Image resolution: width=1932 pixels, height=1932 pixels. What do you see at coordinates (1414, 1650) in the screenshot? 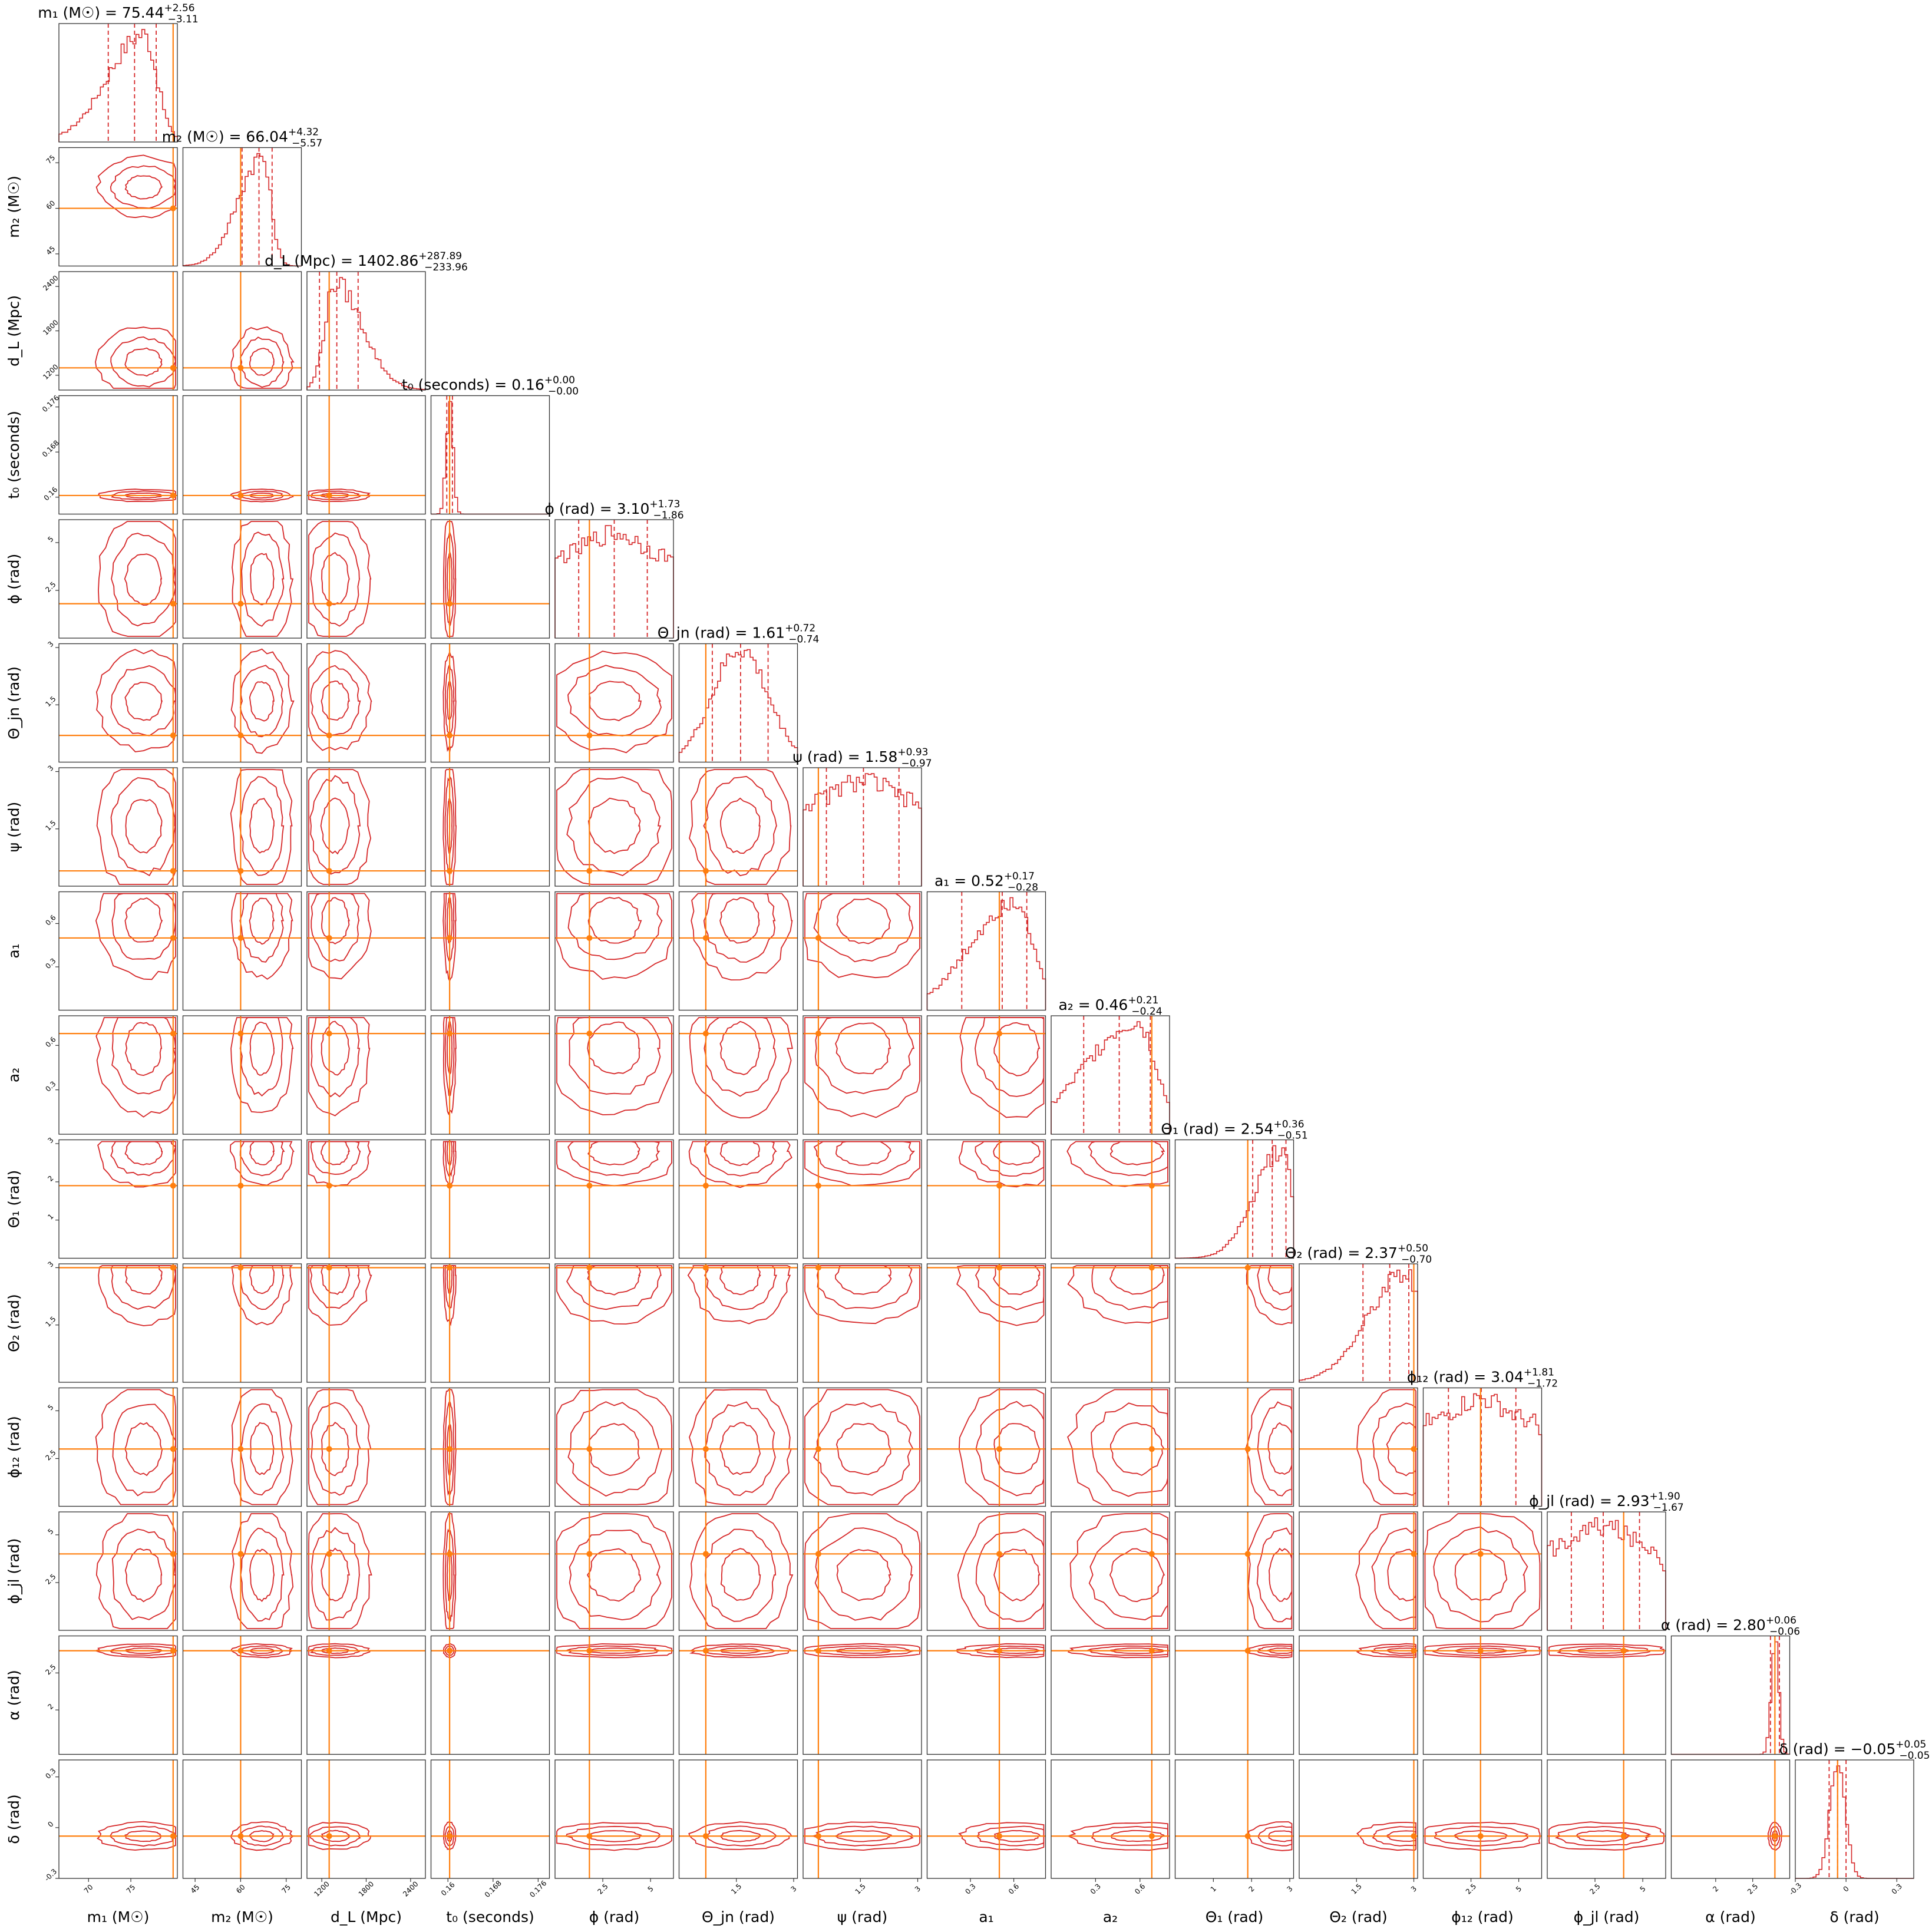
I see `truth-point-theta2-alpha` at bounding box center [1414, 1650].